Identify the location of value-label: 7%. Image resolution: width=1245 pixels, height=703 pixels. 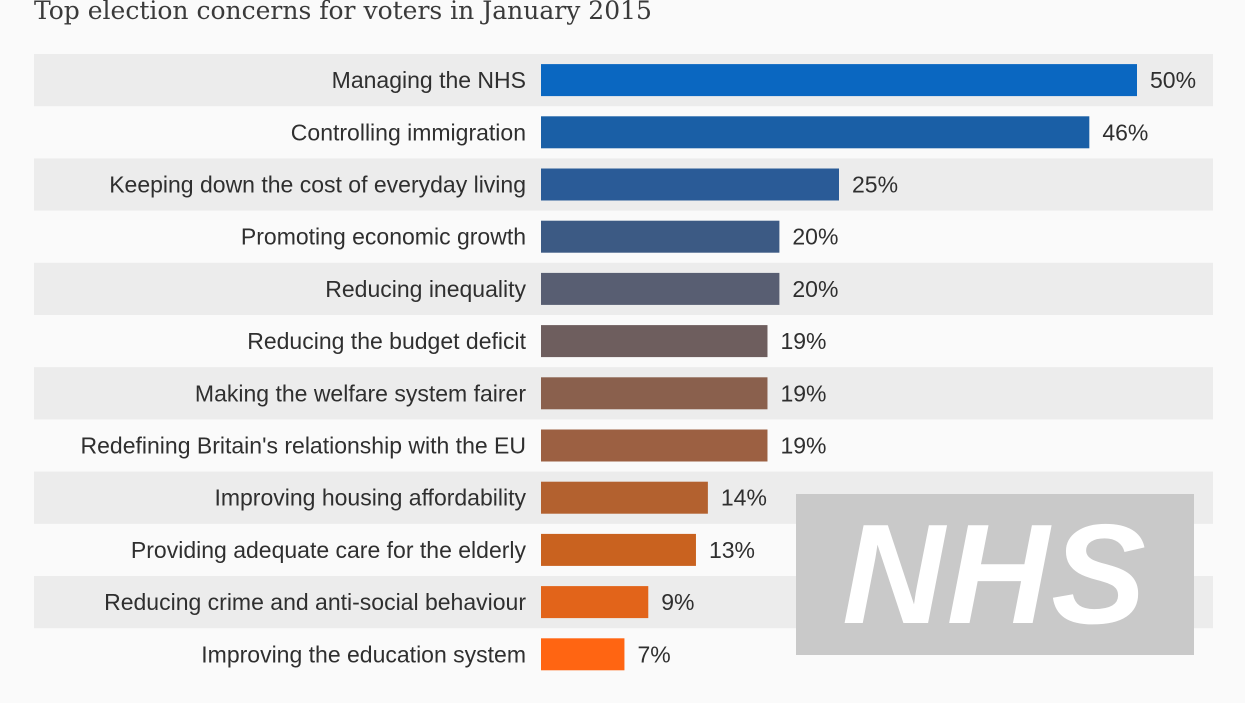
(653, 654).